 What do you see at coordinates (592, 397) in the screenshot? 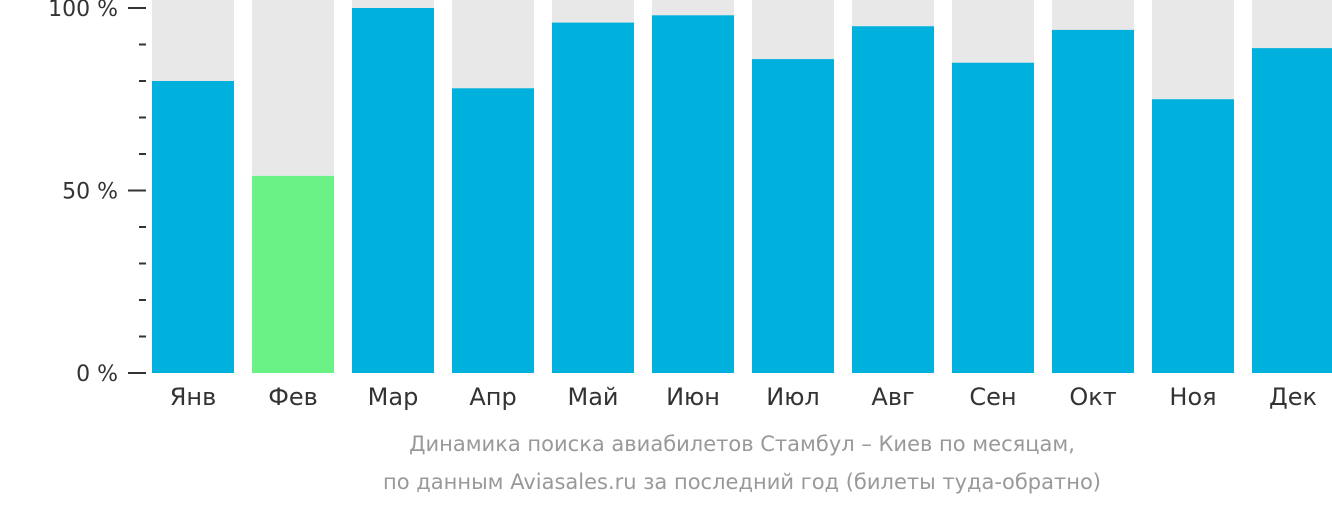
I see `x-tick-label-4: Май` at bounding box center [592, 397].